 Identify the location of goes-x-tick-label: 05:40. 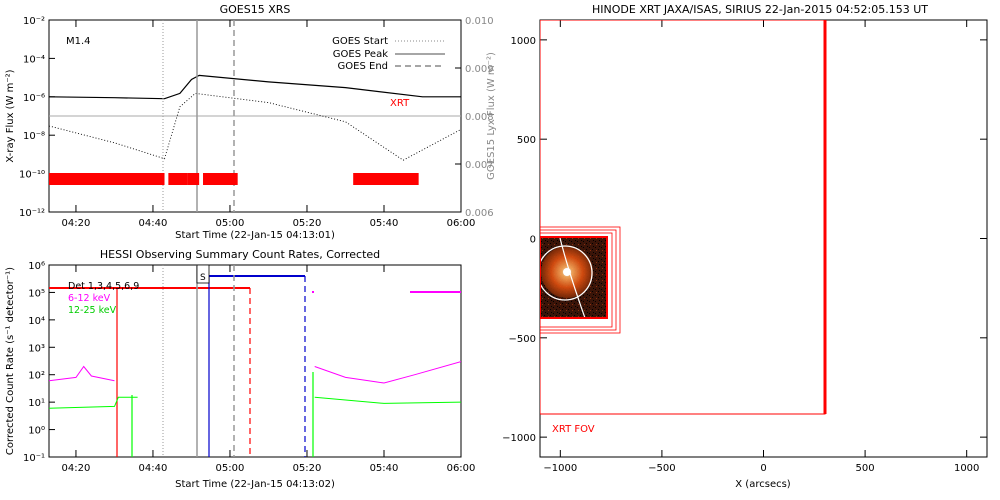
(384, 223).